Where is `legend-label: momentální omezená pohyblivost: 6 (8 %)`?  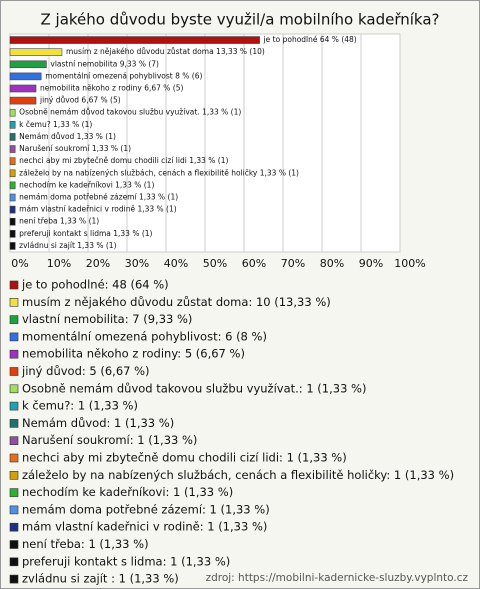 legend-label: momentální omezená pohyblivost: 6 (8 %) is located at coordinates (144, 336).